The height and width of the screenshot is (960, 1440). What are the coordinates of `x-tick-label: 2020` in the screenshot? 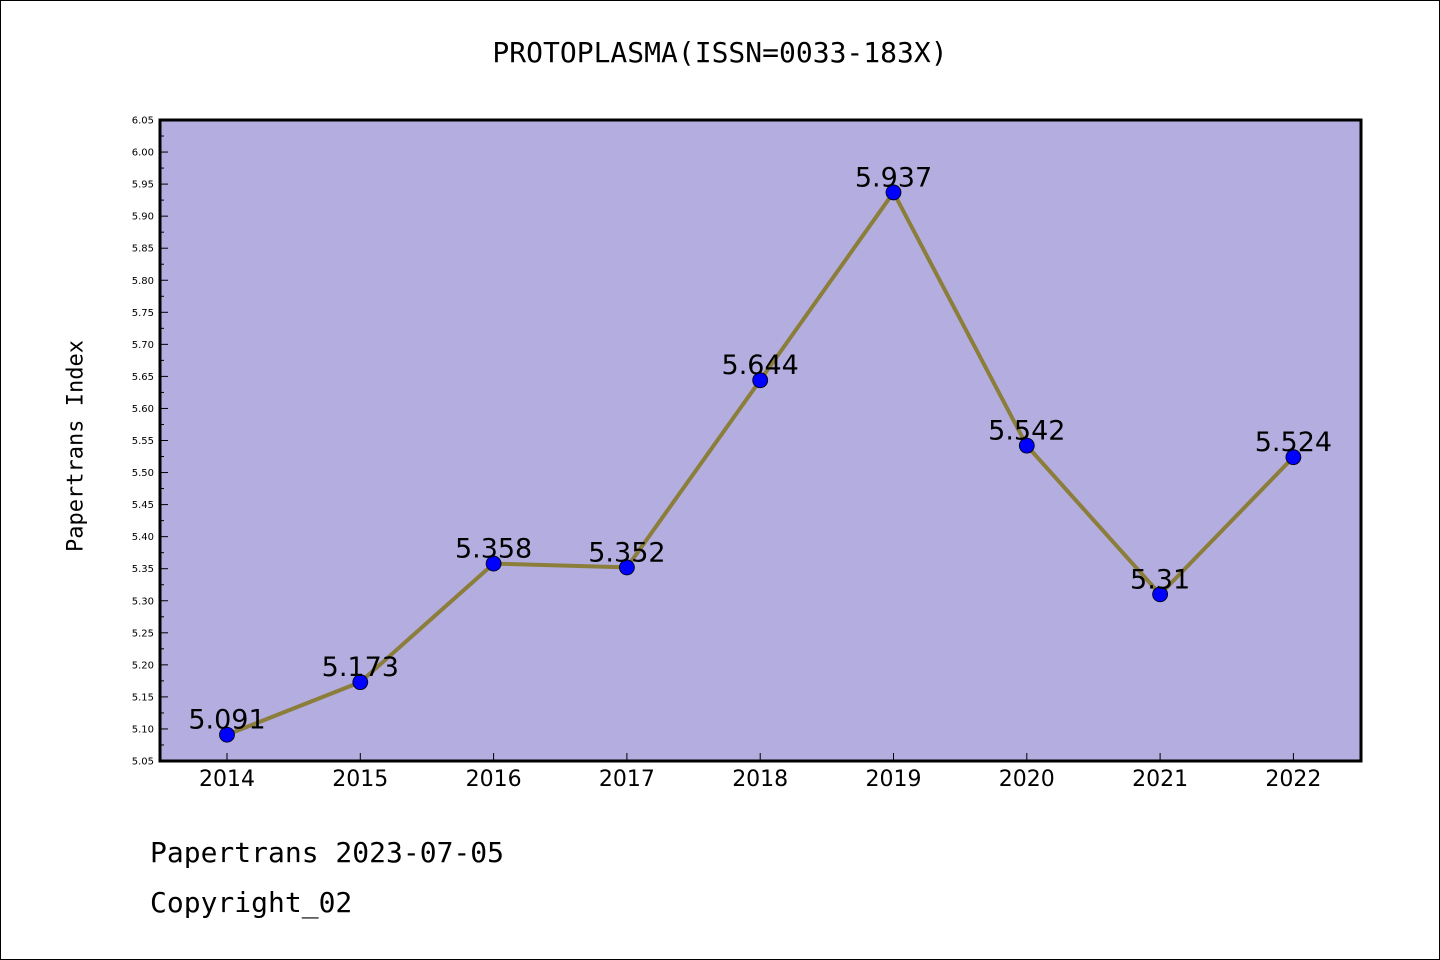 It's located at (1027, 779).